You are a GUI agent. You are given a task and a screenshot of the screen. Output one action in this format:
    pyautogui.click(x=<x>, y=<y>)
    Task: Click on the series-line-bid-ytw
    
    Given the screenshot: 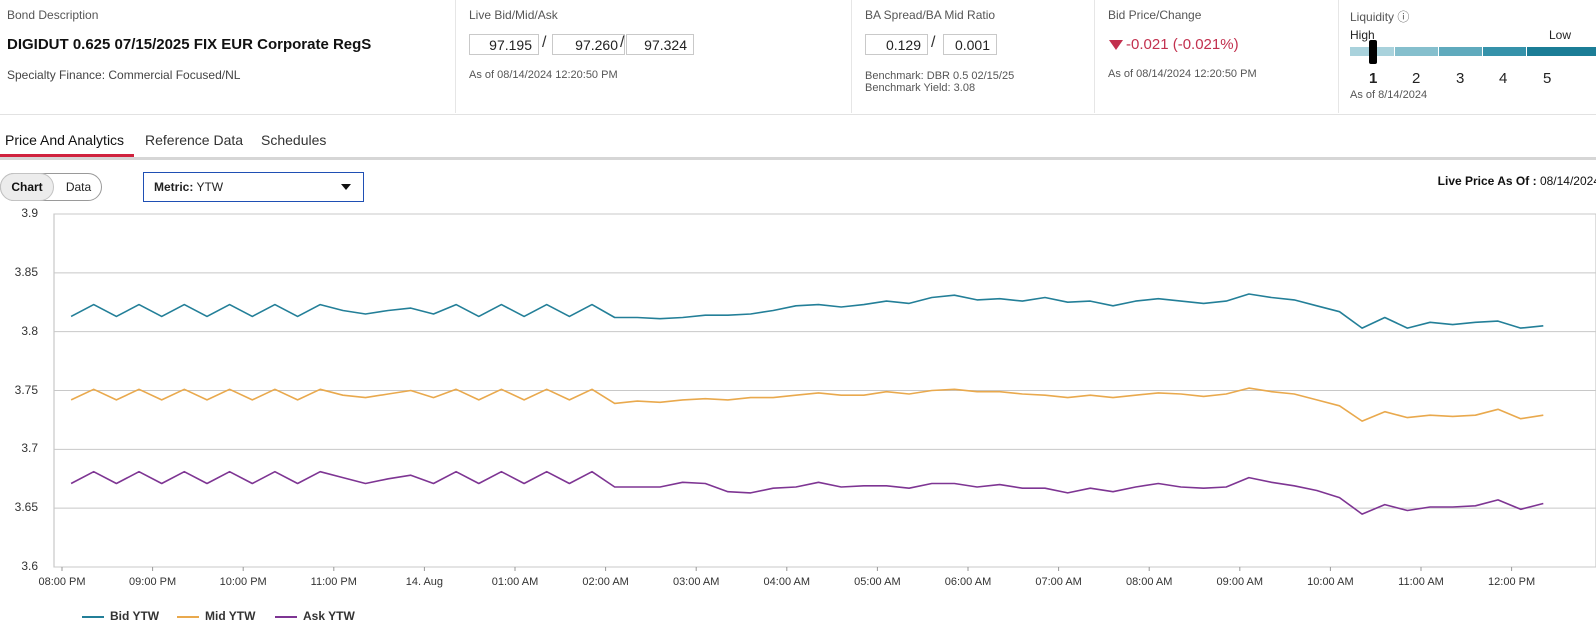 What is the action you would take?
    pyautogui.click(x=807, y=311)
    